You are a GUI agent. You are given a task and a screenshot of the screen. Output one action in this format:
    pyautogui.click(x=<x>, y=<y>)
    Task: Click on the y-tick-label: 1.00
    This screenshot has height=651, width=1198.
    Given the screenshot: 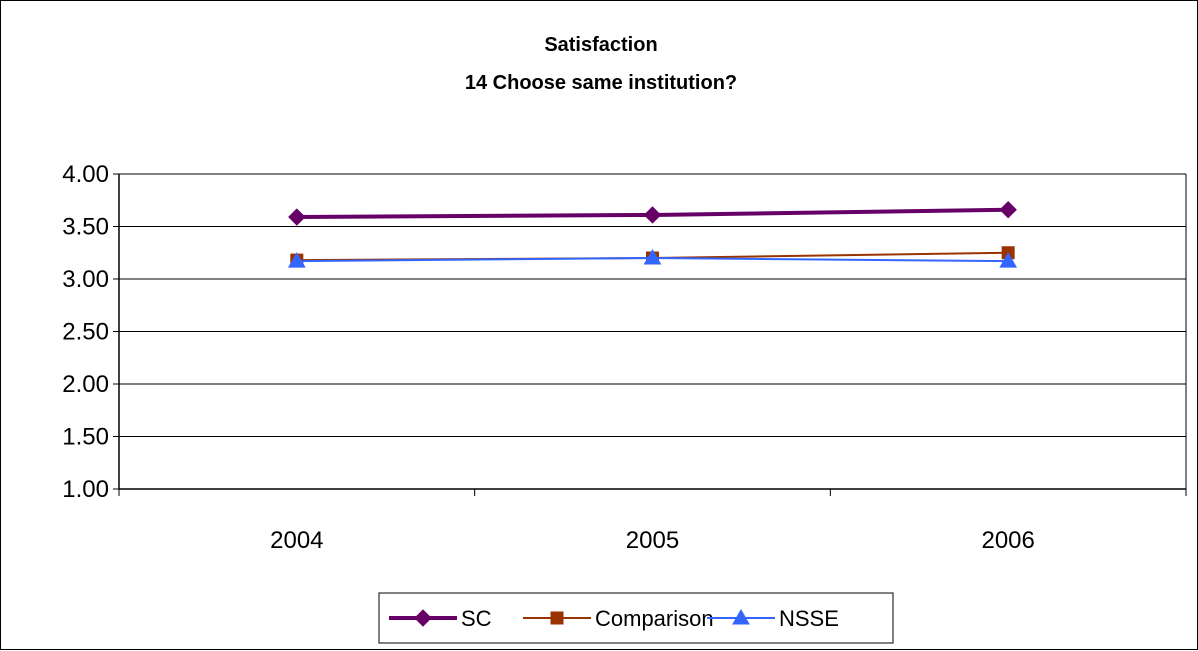 What is the action you would take?
    pyautogui.click(x=85, y=489)
    